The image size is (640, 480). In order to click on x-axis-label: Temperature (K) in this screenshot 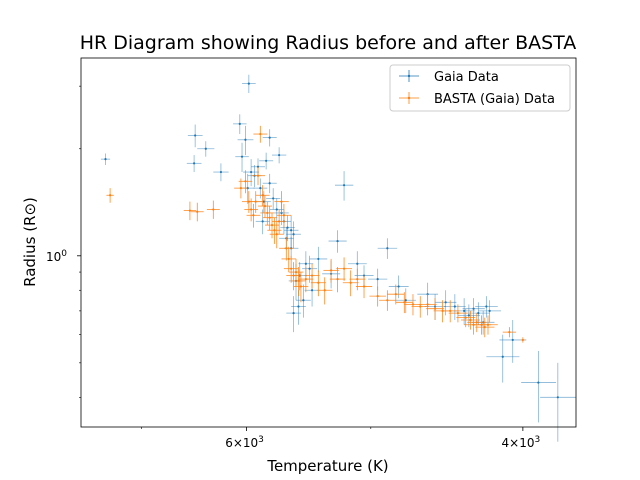, I will do `click(327, 466)`.